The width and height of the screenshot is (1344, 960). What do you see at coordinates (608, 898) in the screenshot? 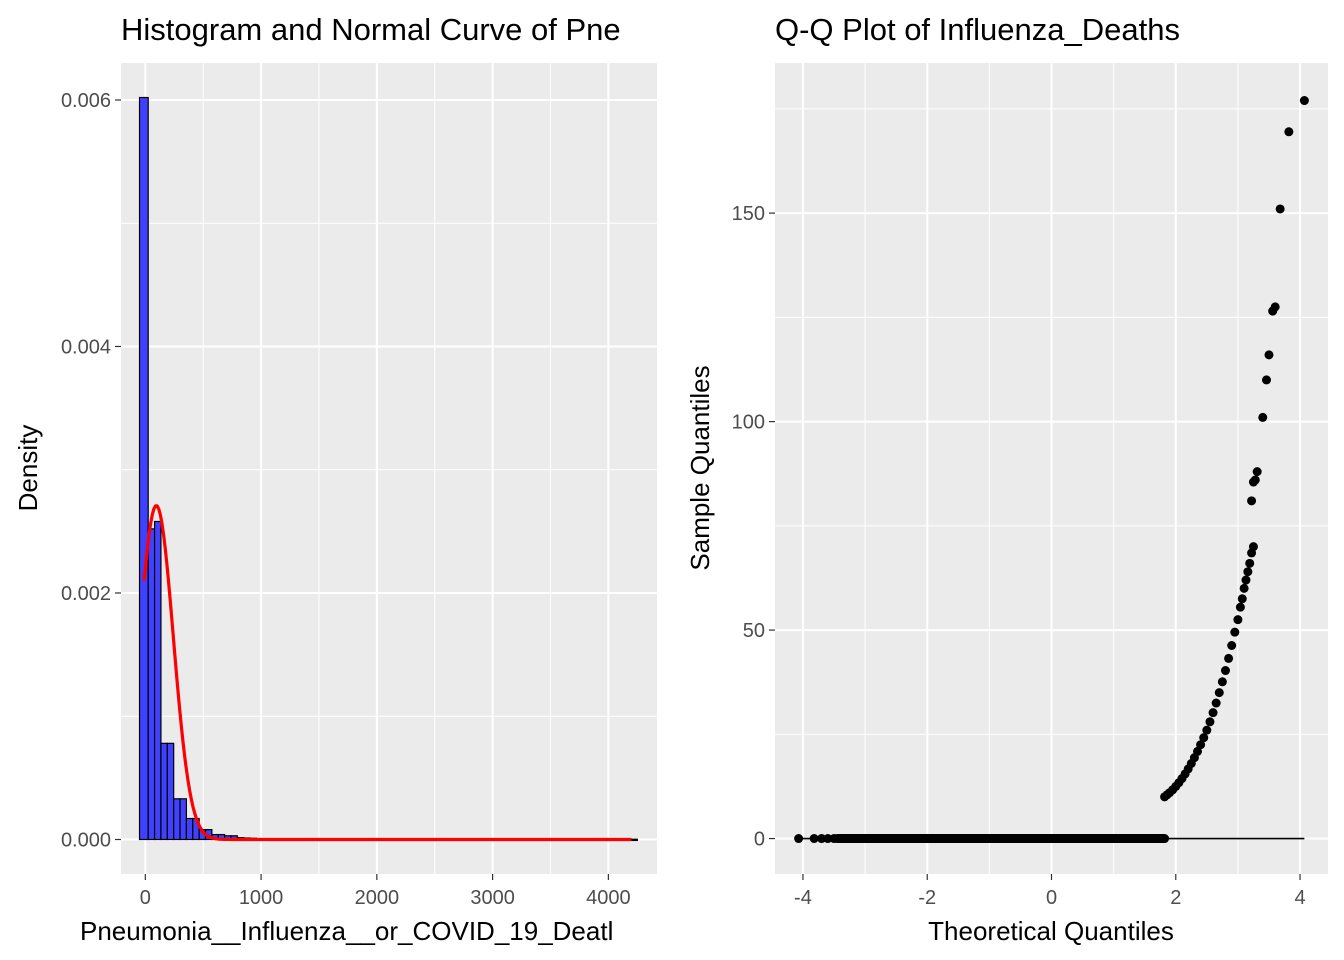
I see `histogram-x-tick-label: 4000` at bounding box center [608, 898].